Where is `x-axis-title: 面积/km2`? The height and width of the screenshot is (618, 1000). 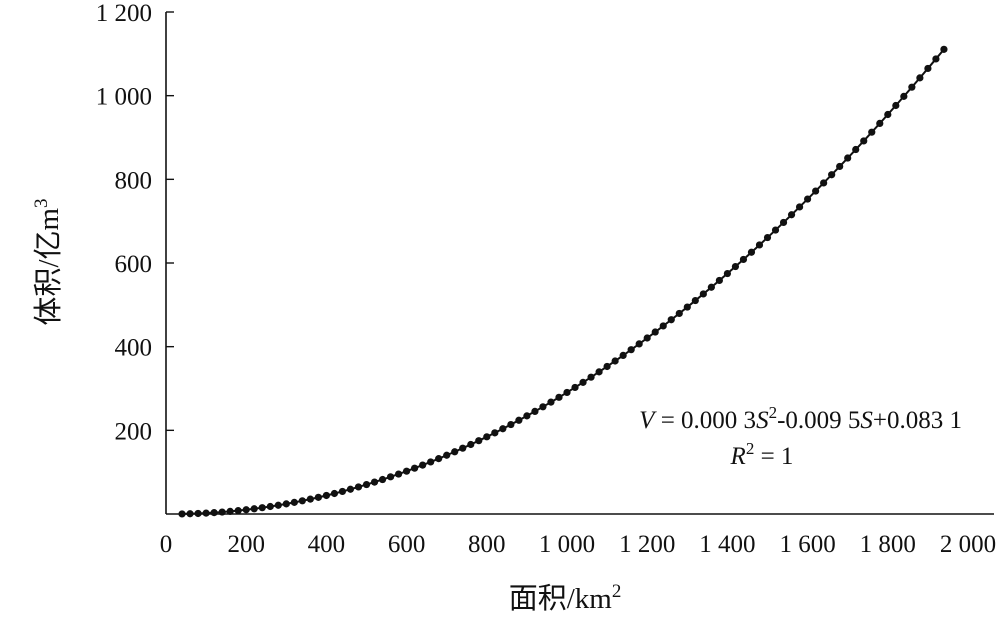
x-axis-title: 面积/km2 is located at coordinates (565, 598).